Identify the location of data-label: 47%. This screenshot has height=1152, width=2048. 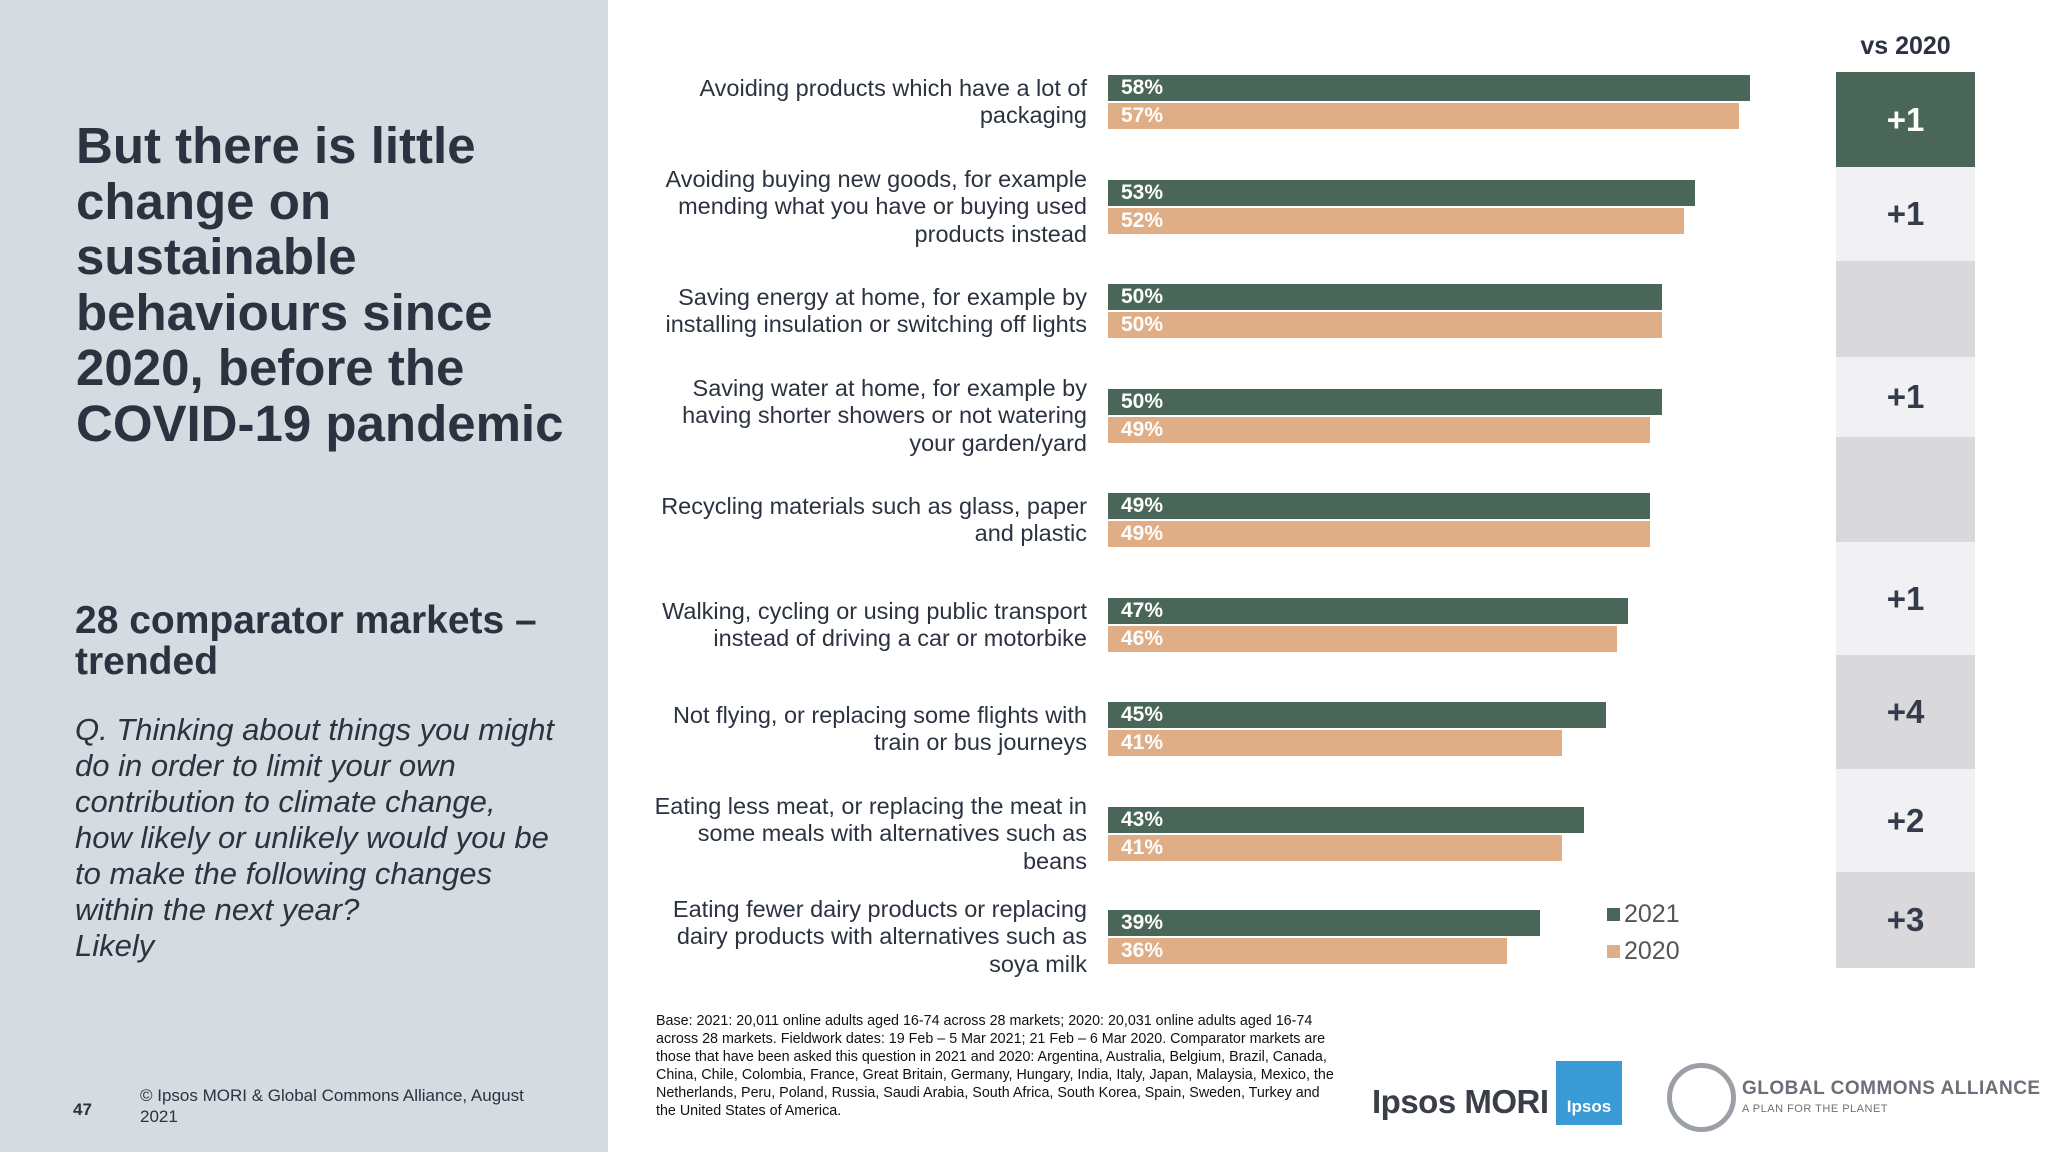
(1142, 610).